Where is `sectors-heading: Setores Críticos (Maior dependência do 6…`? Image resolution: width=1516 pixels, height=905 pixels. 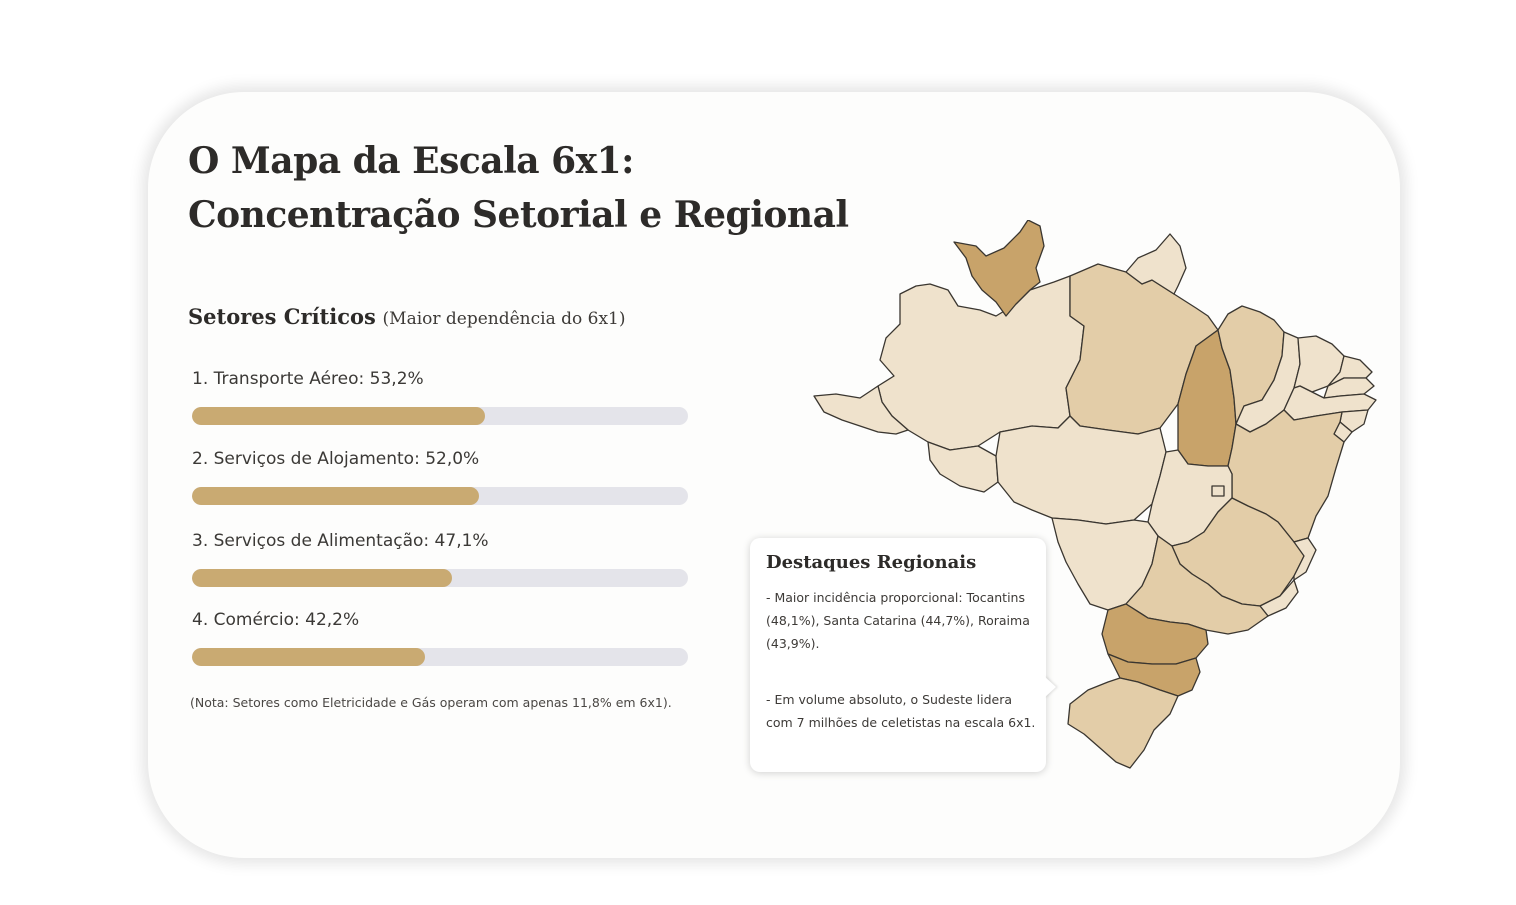
sectors-heading: Setores Críticos (Maior dependência do 6… is located at coordinates (407, 316).